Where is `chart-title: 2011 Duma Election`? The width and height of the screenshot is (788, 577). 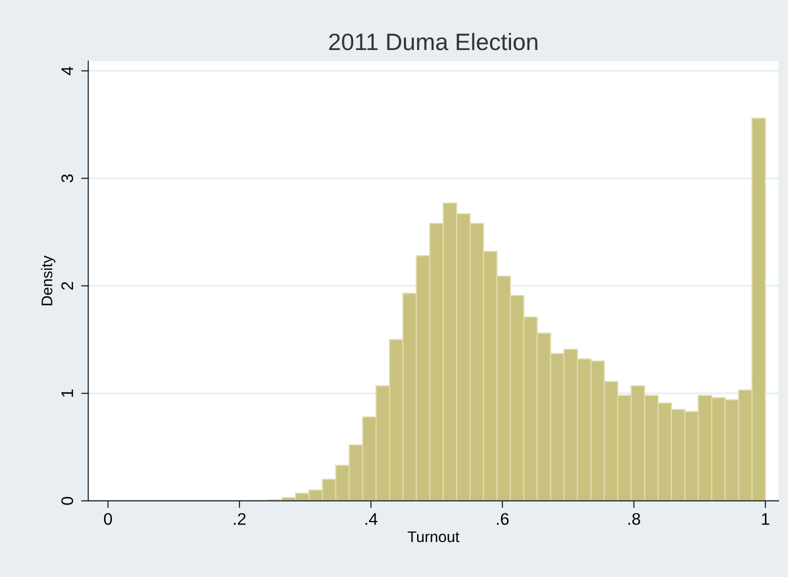 chart-title: 2011 Duma Election is located at coordinates (433, 41).